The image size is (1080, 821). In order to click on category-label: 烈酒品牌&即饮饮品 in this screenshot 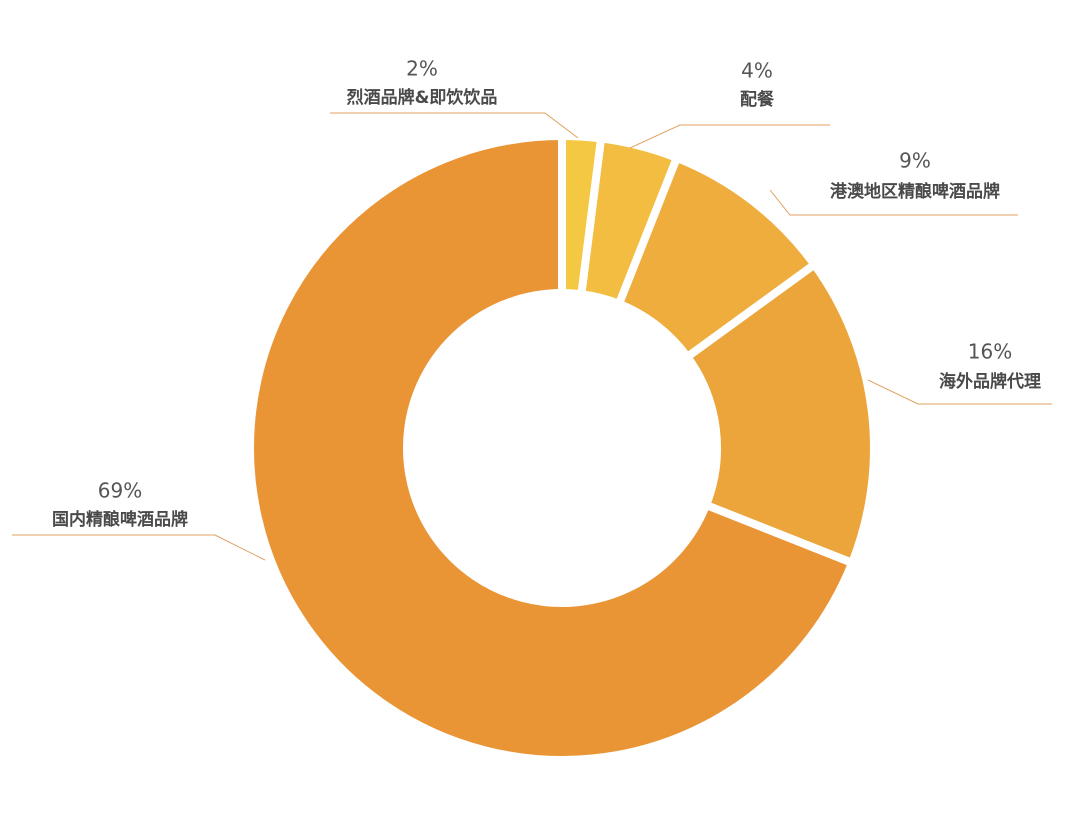, I will do `click(422, 97)`.